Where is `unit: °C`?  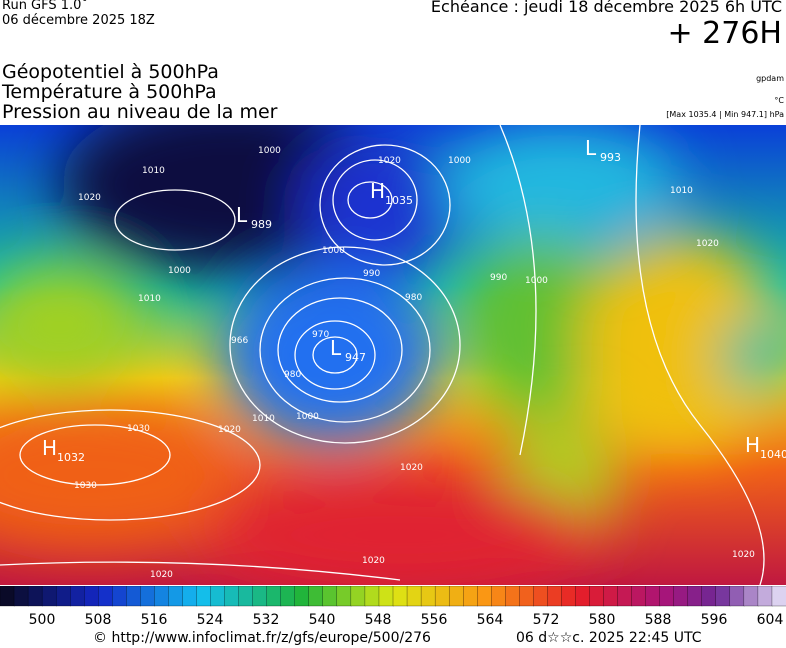 unit: °C is located at coordinates (779, 100).